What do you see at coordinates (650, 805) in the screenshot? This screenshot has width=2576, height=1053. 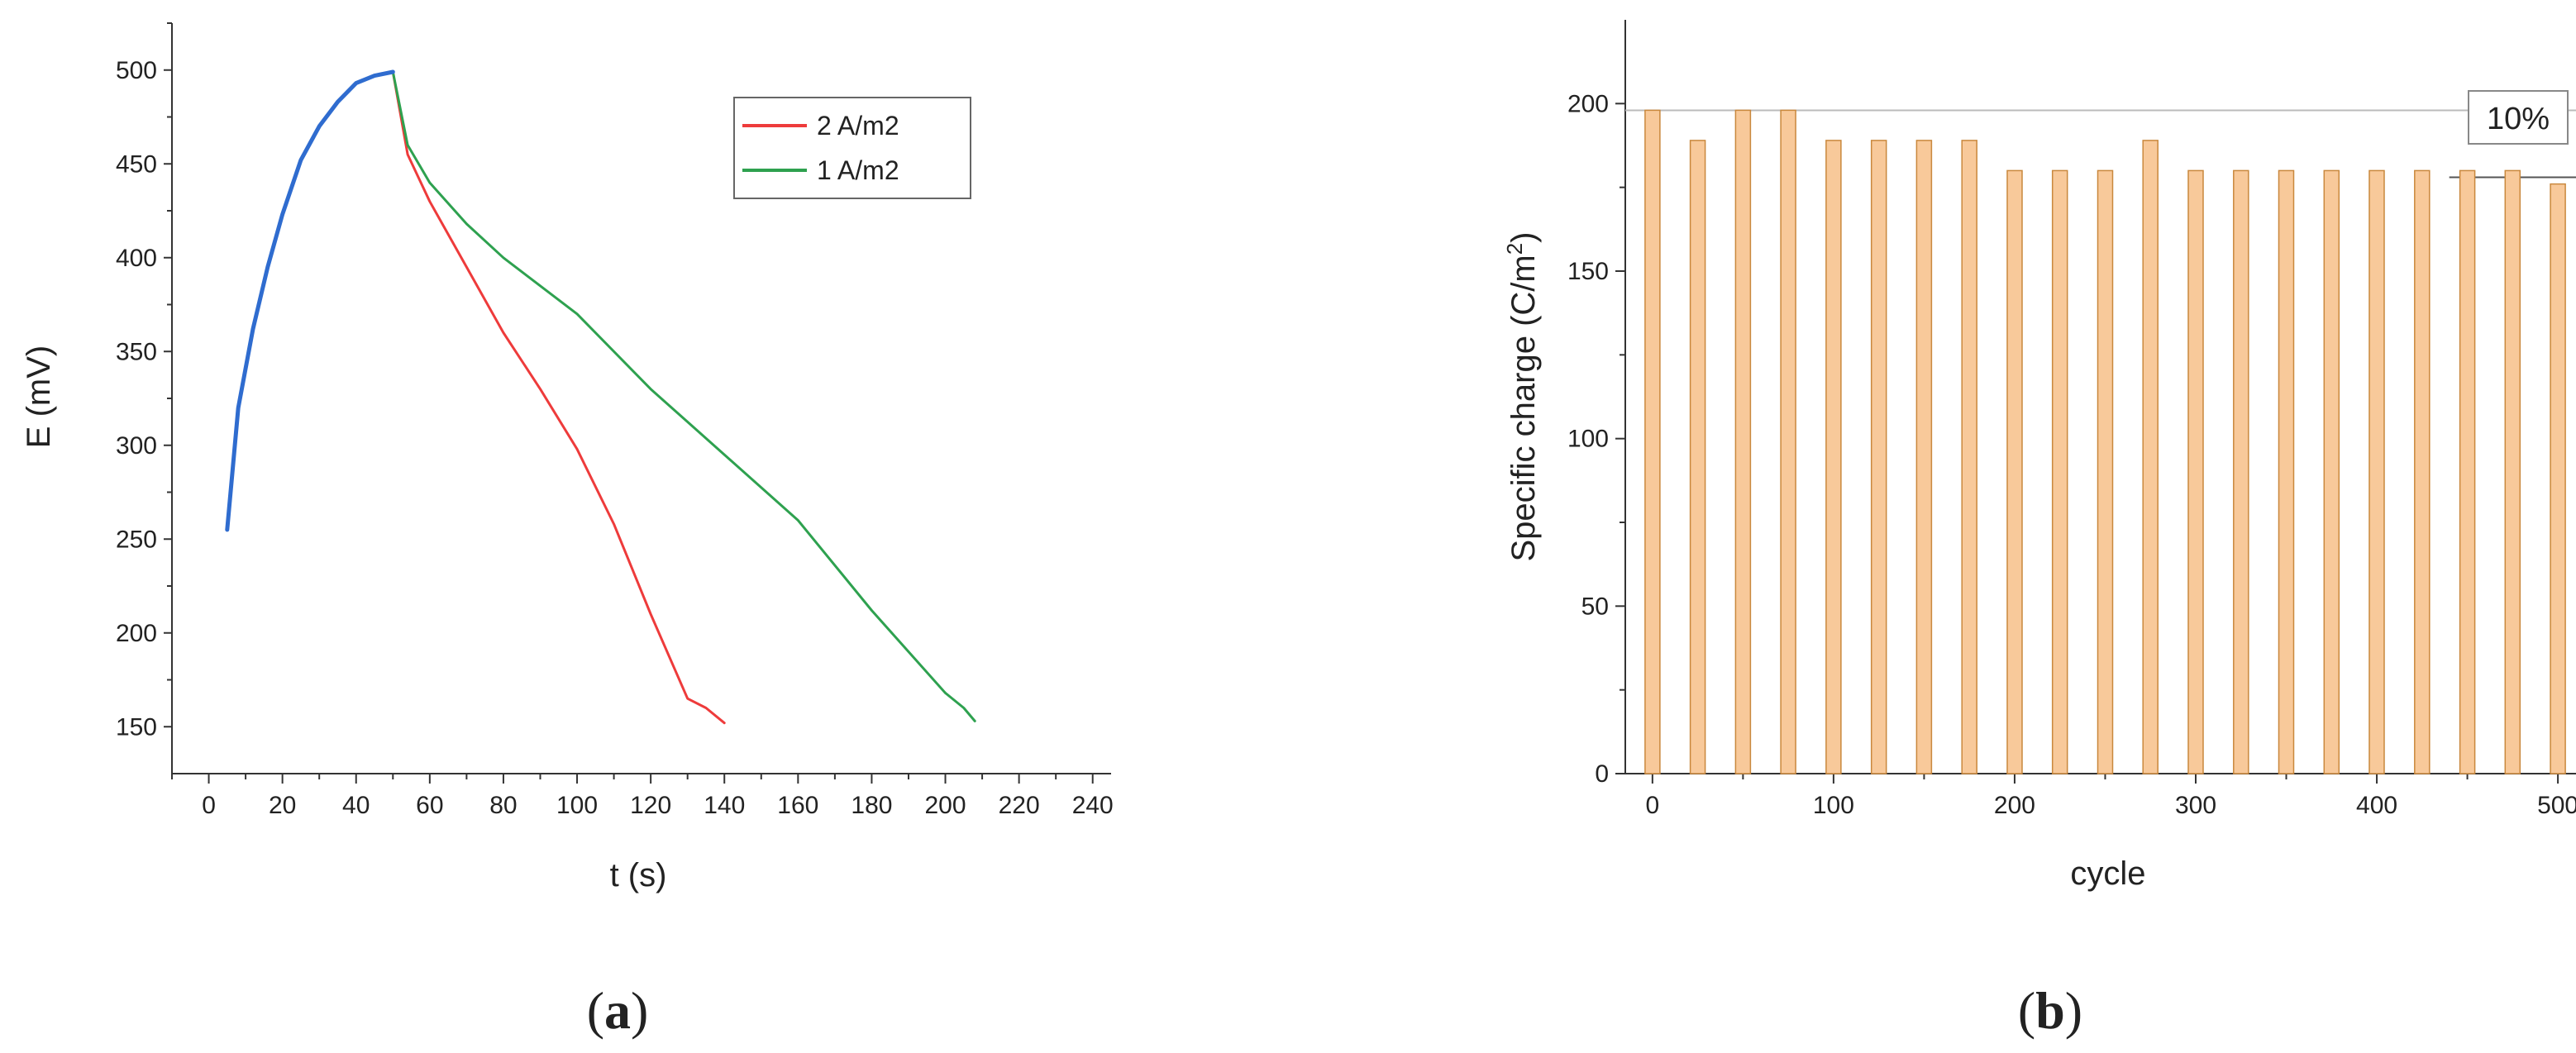 I see `x-tick-label: 120` at bounding box center [650, 805].